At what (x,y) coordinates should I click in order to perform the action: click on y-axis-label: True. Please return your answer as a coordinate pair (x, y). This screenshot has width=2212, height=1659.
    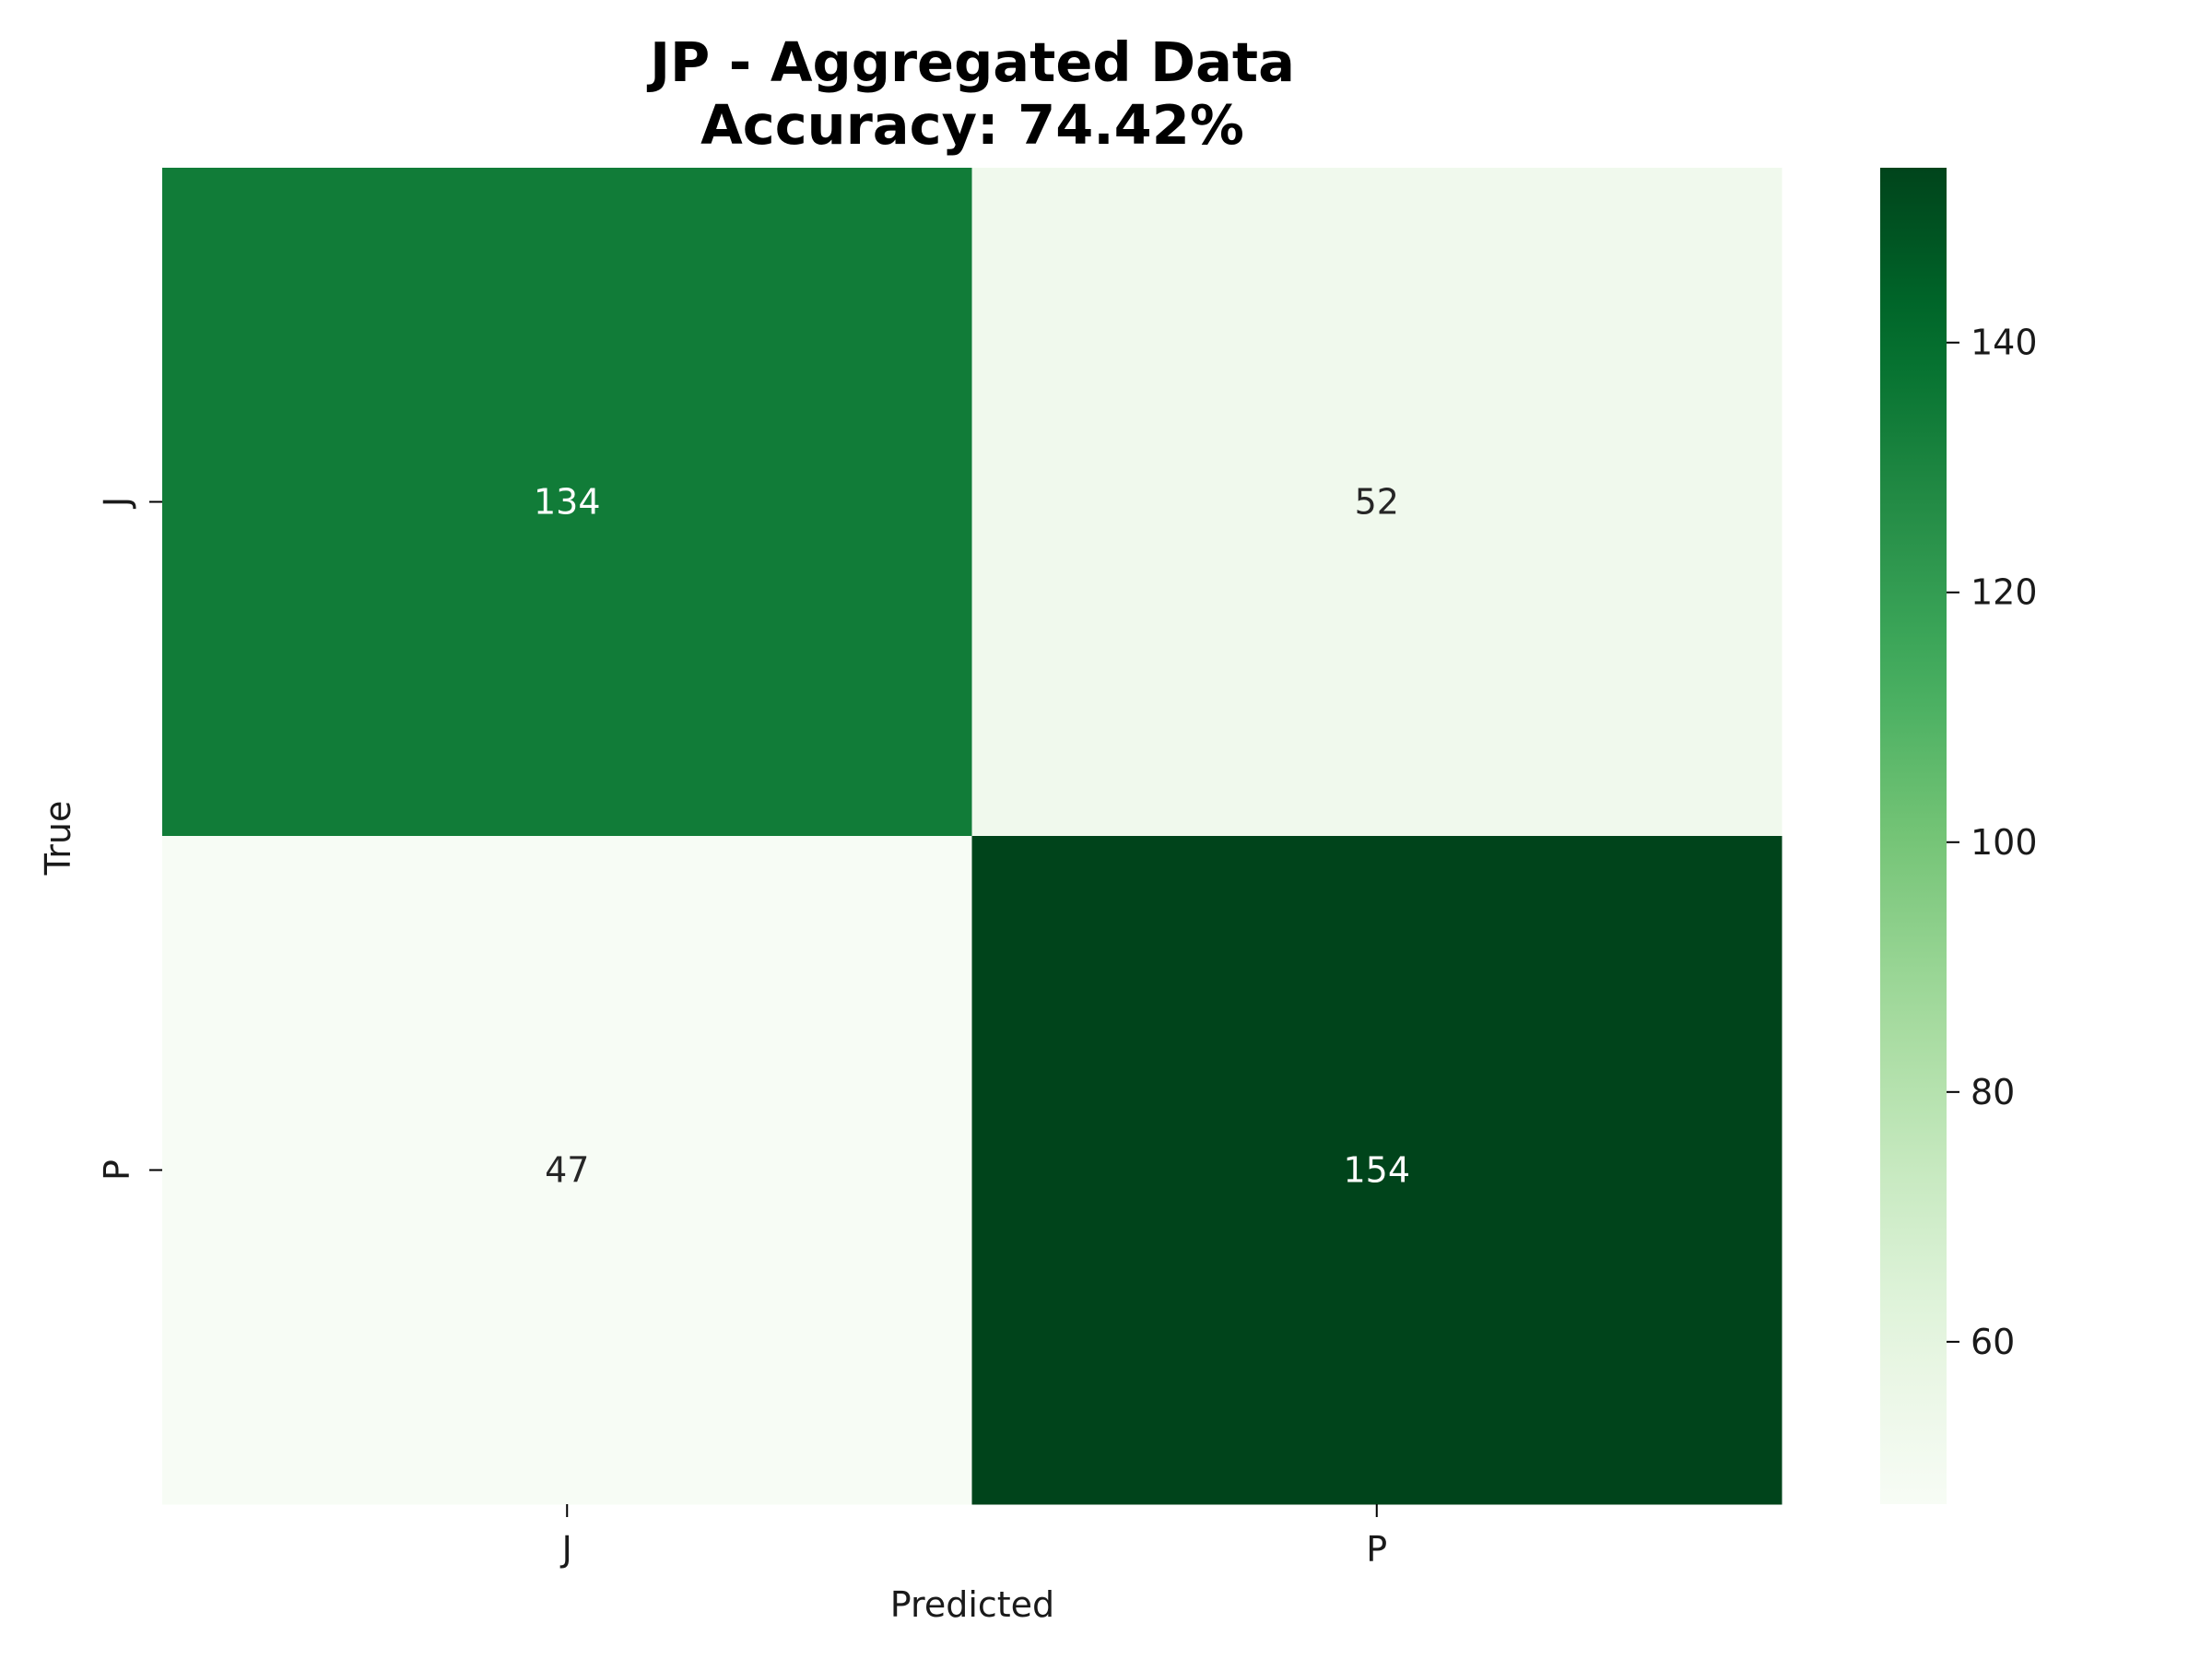
    Looking at the image, I should click on (58, 839).